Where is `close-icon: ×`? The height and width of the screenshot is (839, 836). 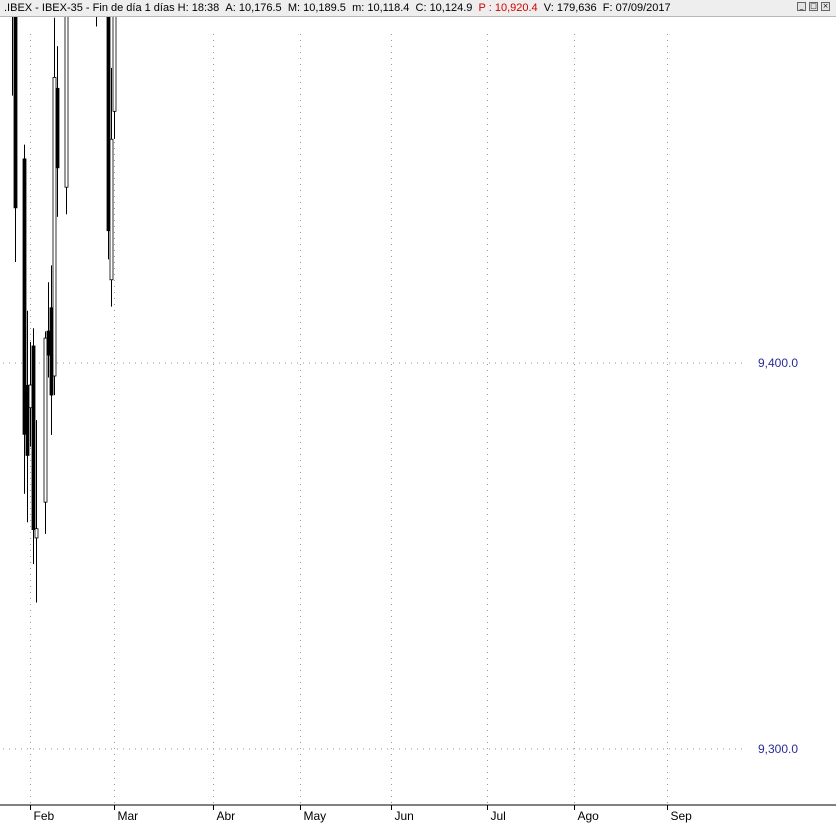
close-icon: × is located at coordinates (825, 6).